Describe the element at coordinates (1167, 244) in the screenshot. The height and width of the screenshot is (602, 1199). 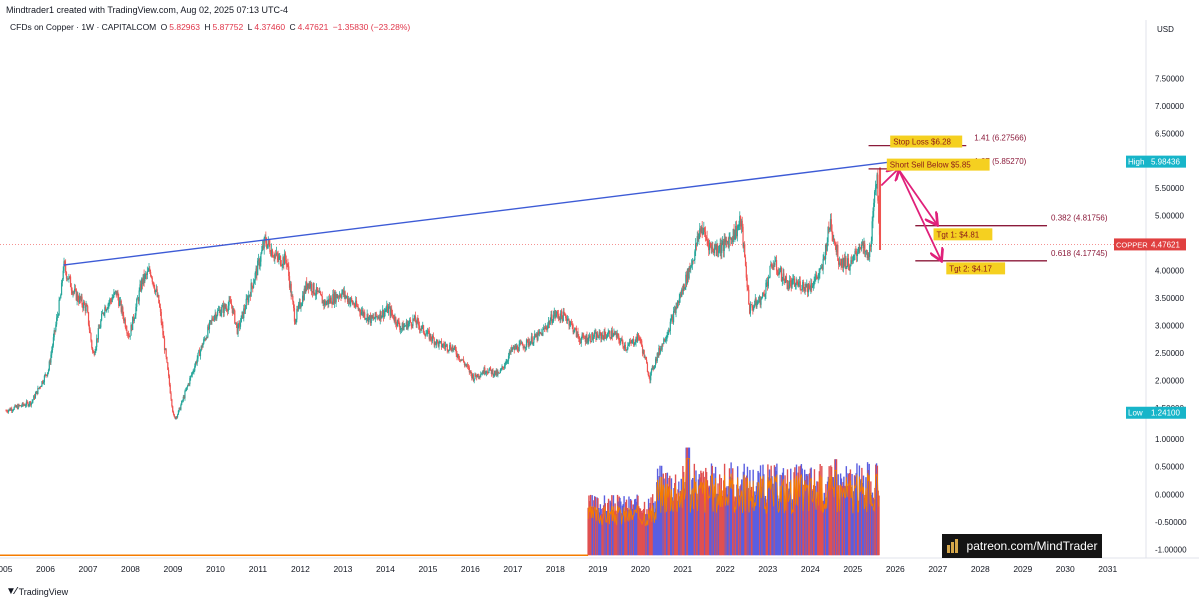
I see `last-value-bg` at that location.